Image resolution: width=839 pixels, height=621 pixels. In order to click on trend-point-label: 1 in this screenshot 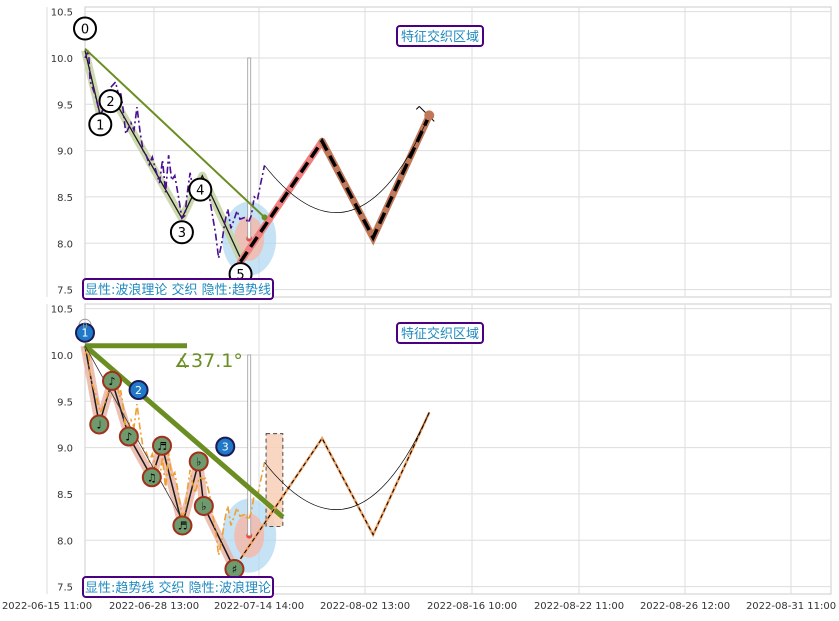, I will do `click(85, 333)`.